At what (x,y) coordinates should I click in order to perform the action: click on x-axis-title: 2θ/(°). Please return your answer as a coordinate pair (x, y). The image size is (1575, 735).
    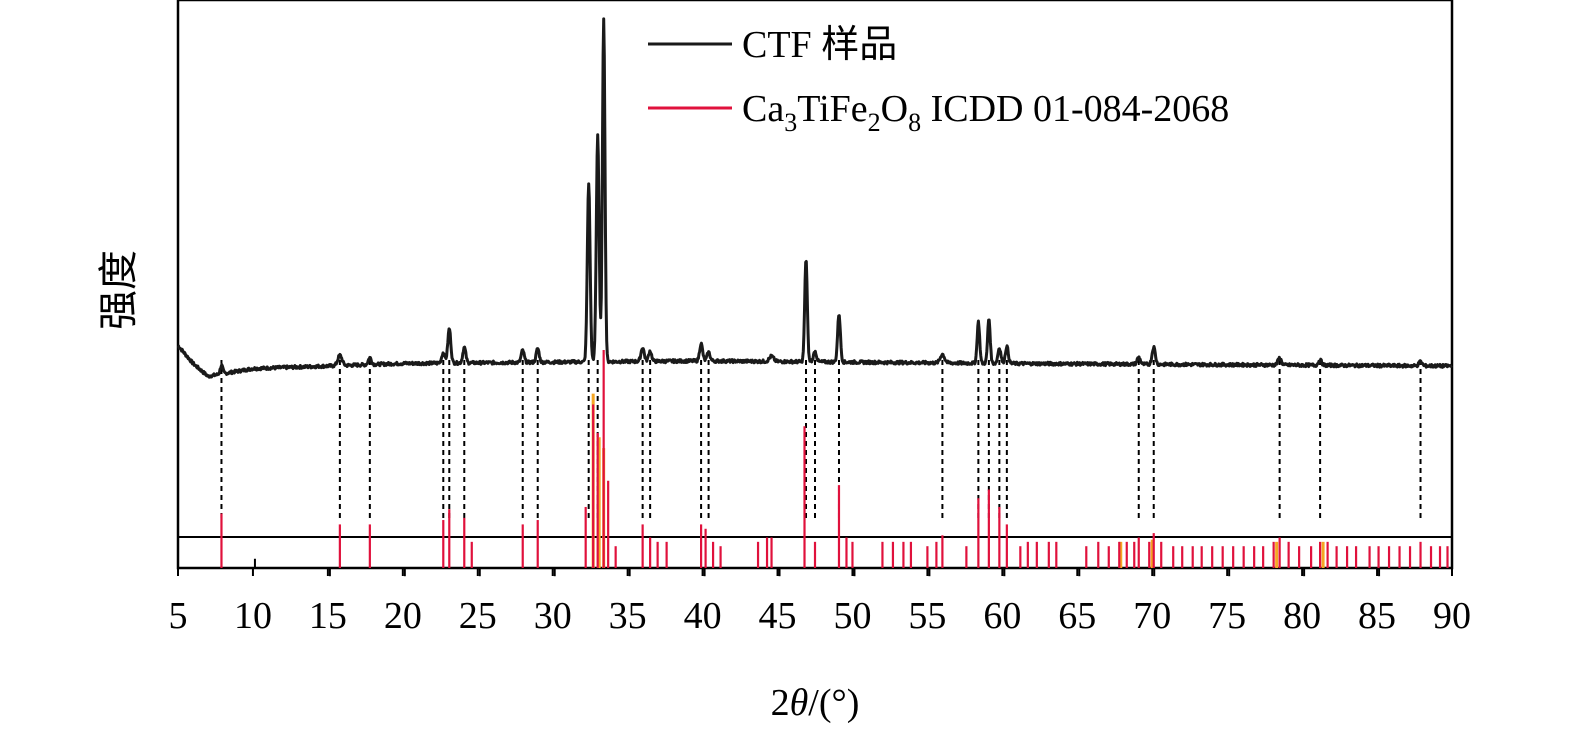
    Looking at the image, I should click on (815, 703).